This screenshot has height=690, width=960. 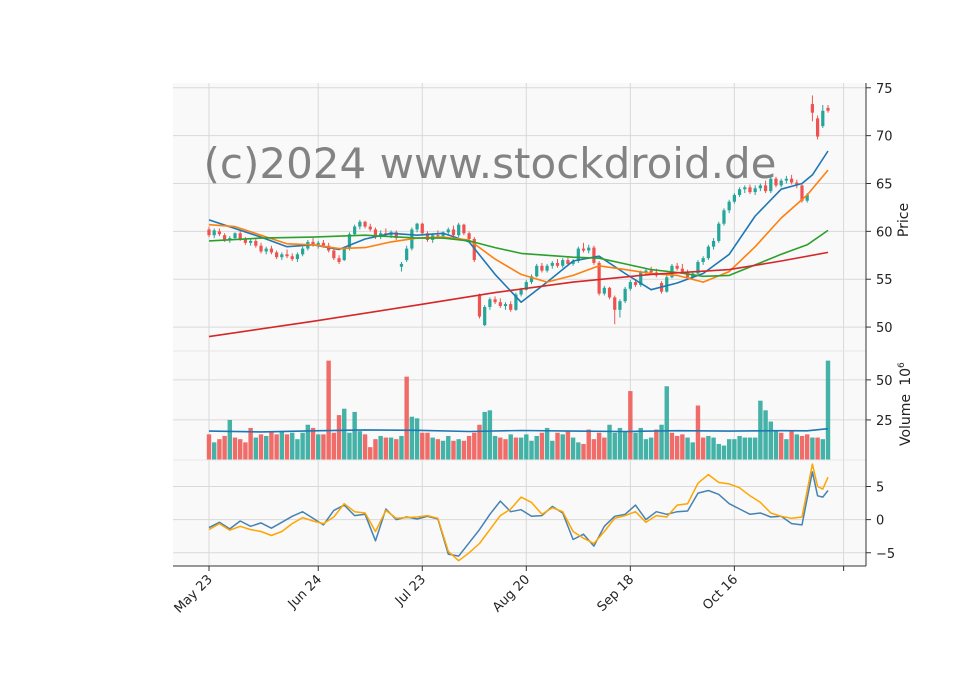 I want to click on price-line-sma-mid, so click(x=518, y=226).